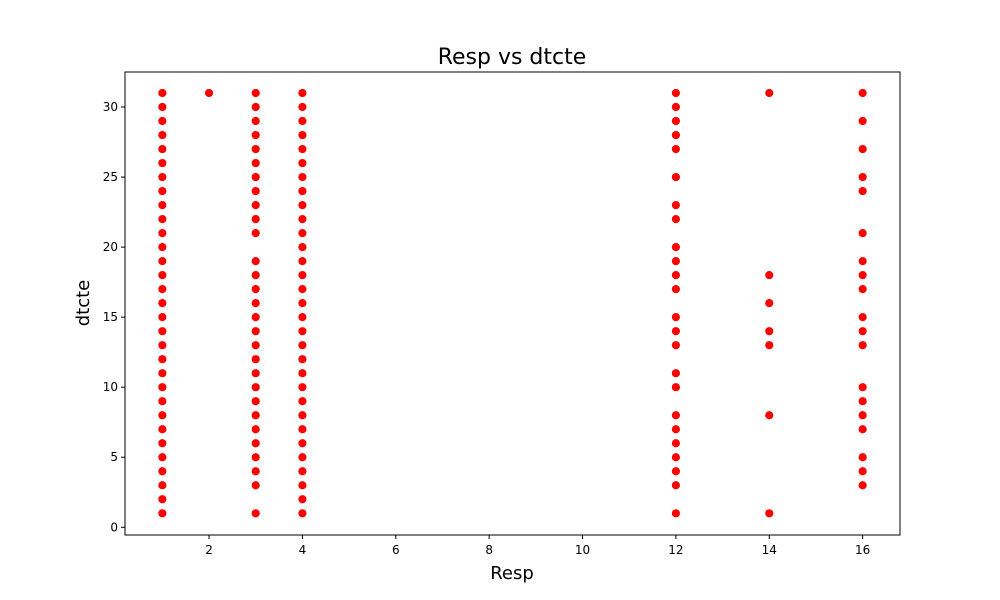  I want to click on y-tick-label: 25, so click(110, 177).